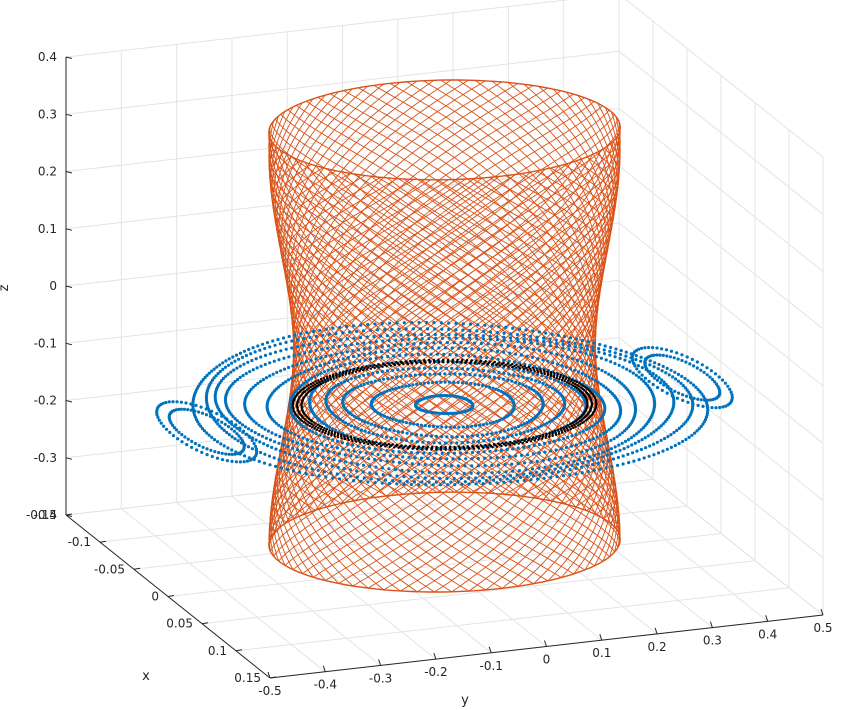 The width and height of the screenshot is (859, 710). What do you see at coordinates (239, 650) in the screenshot?
I see `x-tick` at bounding box center [239, 650].